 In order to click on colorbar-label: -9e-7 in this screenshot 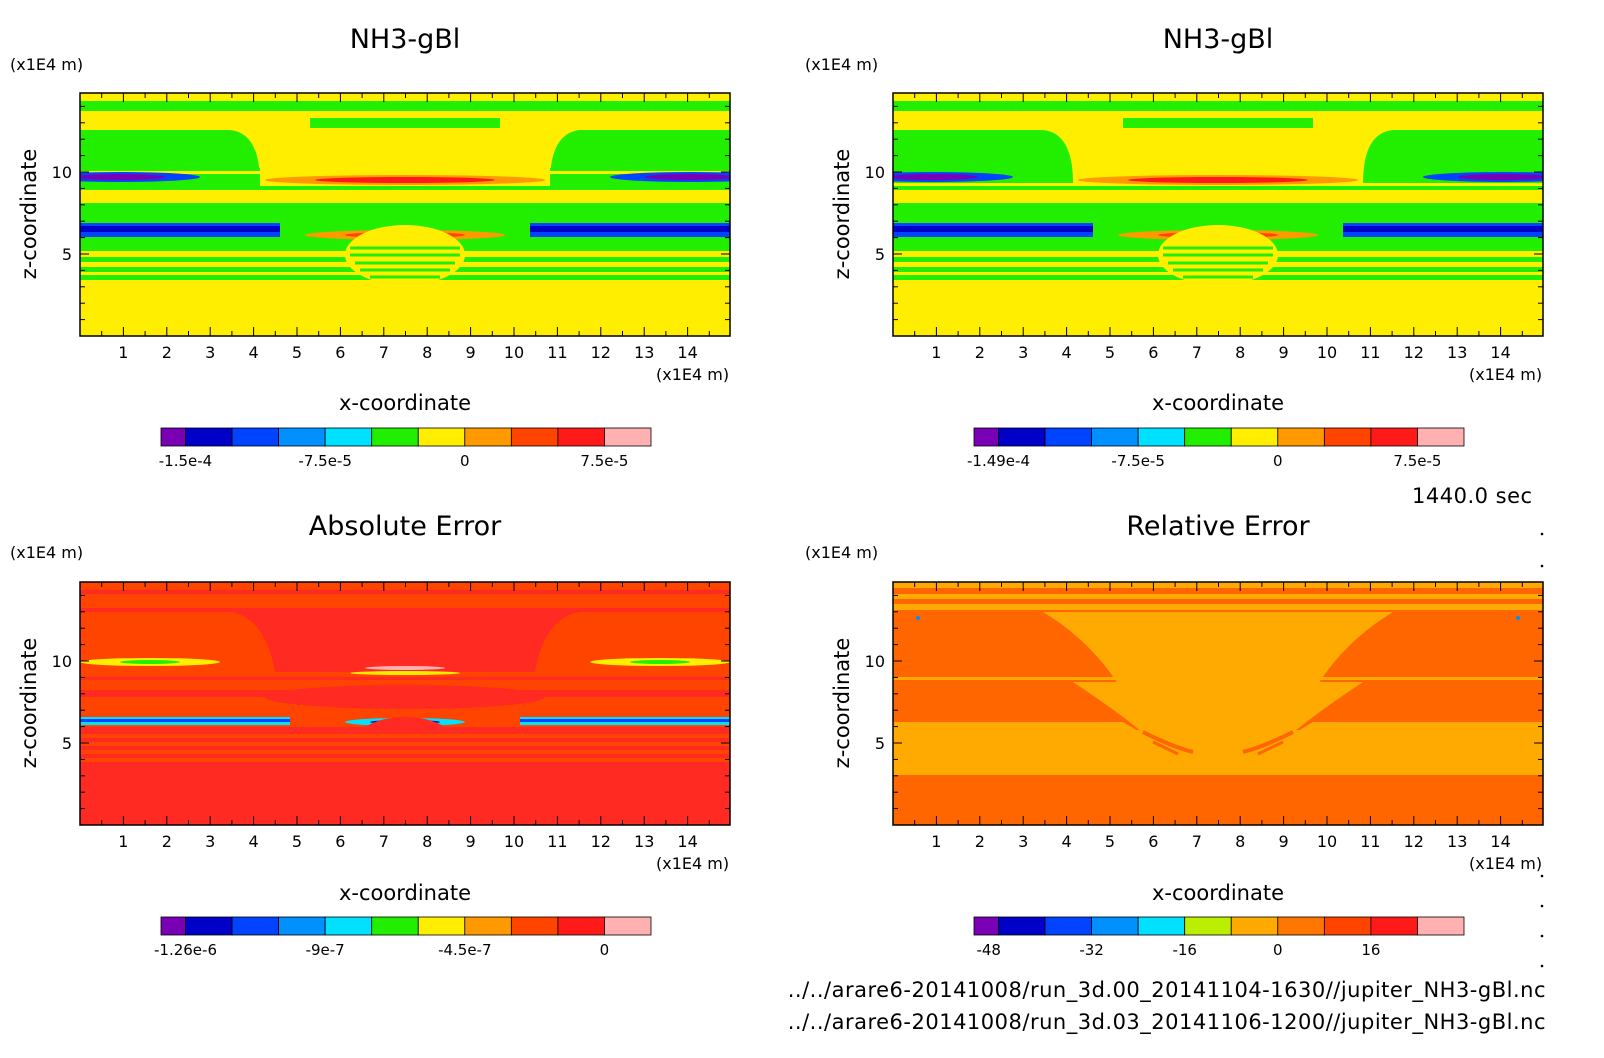, I will do `click(325, 950)`.